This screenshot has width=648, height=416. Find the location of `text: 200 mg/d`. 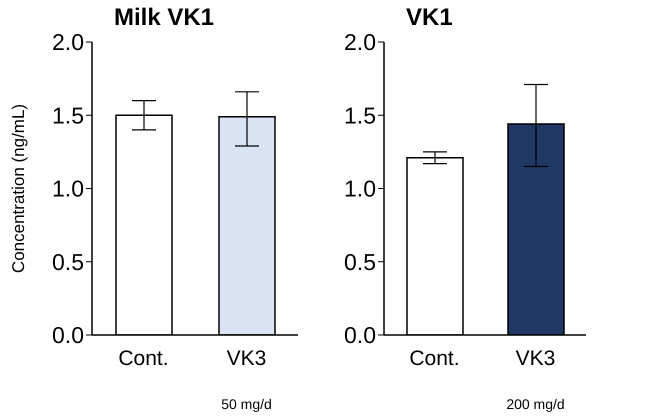

text: 200 mg/d is located at coordinates (535, 404).